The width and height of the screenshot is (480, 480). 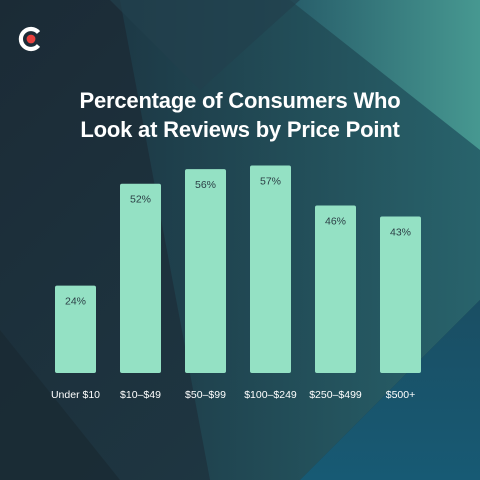 I want to click on category-label-1: $10–$49, so click(x=140, y=395).